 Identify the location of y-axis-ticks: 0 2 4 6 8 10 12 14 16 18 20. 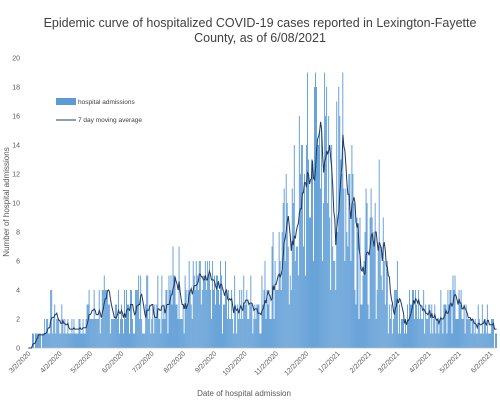
(16, 204).